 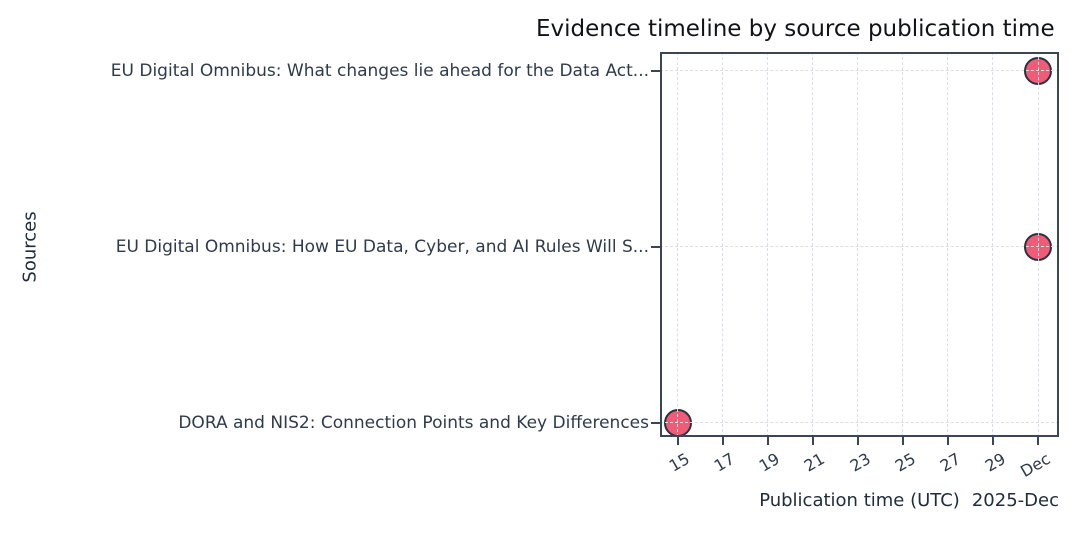 What do you see at coordinates (1015, 500) in the screenshot?
I see `x-axis-offset-label: 2025-Dec` at bounding box center [1015, 500].